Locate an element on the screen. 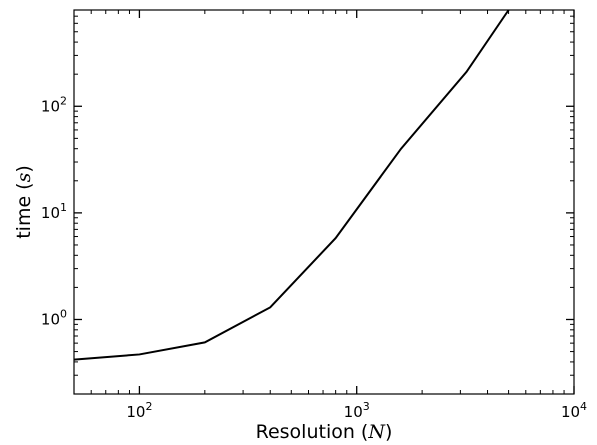 The image size is (597, 445). x-tick-label: 10⁴ is located at coordinates (574, 410).